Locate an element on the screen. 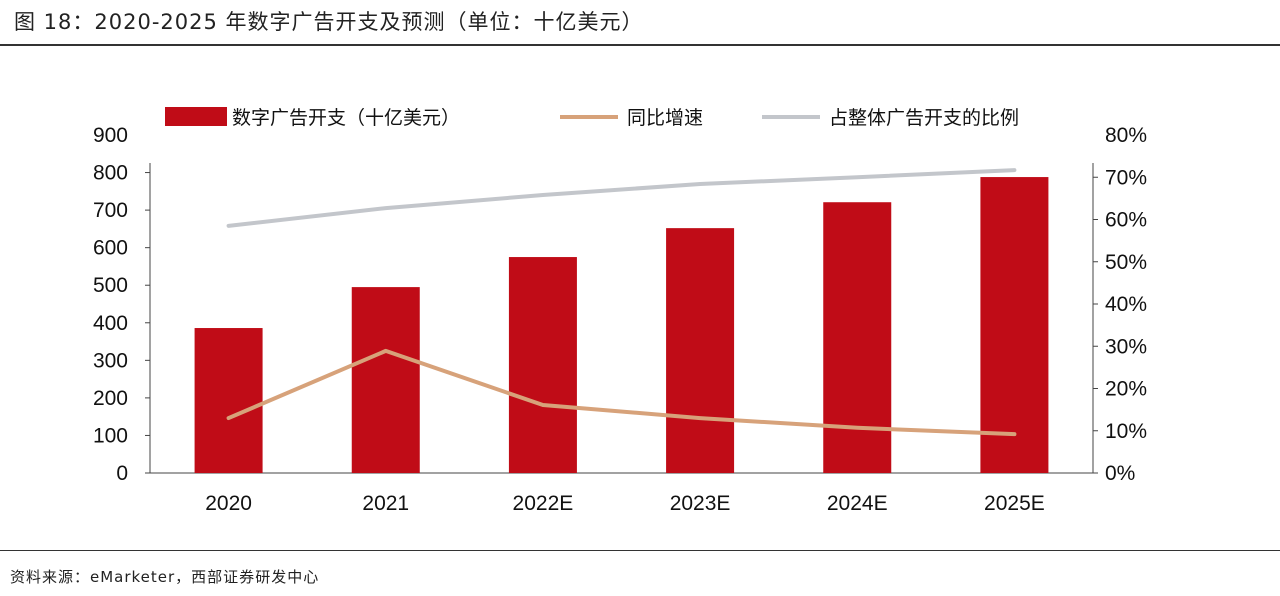 The image size is (1280, 596). x-tick-label: 2022E is located at coordinates (543, 503).